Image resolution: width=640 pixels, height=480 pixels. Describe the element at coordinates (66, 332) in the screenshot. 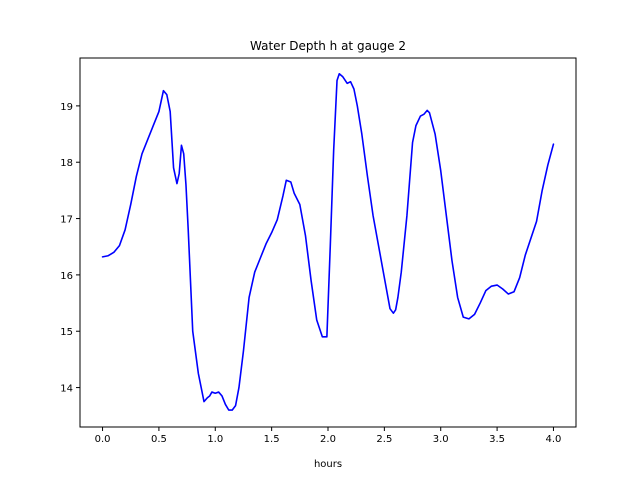

I see `y-tick-label: 15` at that location.